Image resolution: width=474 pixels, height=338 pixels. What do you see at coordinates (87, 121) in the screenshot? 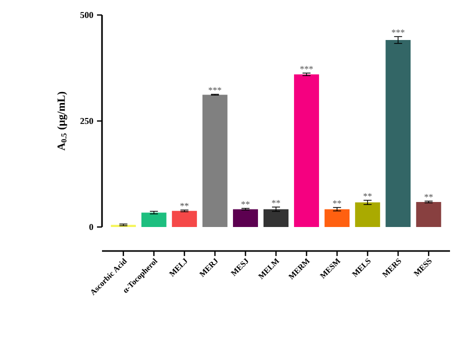
I see `y-tick-label: 250` at bounding box center [87, 121].